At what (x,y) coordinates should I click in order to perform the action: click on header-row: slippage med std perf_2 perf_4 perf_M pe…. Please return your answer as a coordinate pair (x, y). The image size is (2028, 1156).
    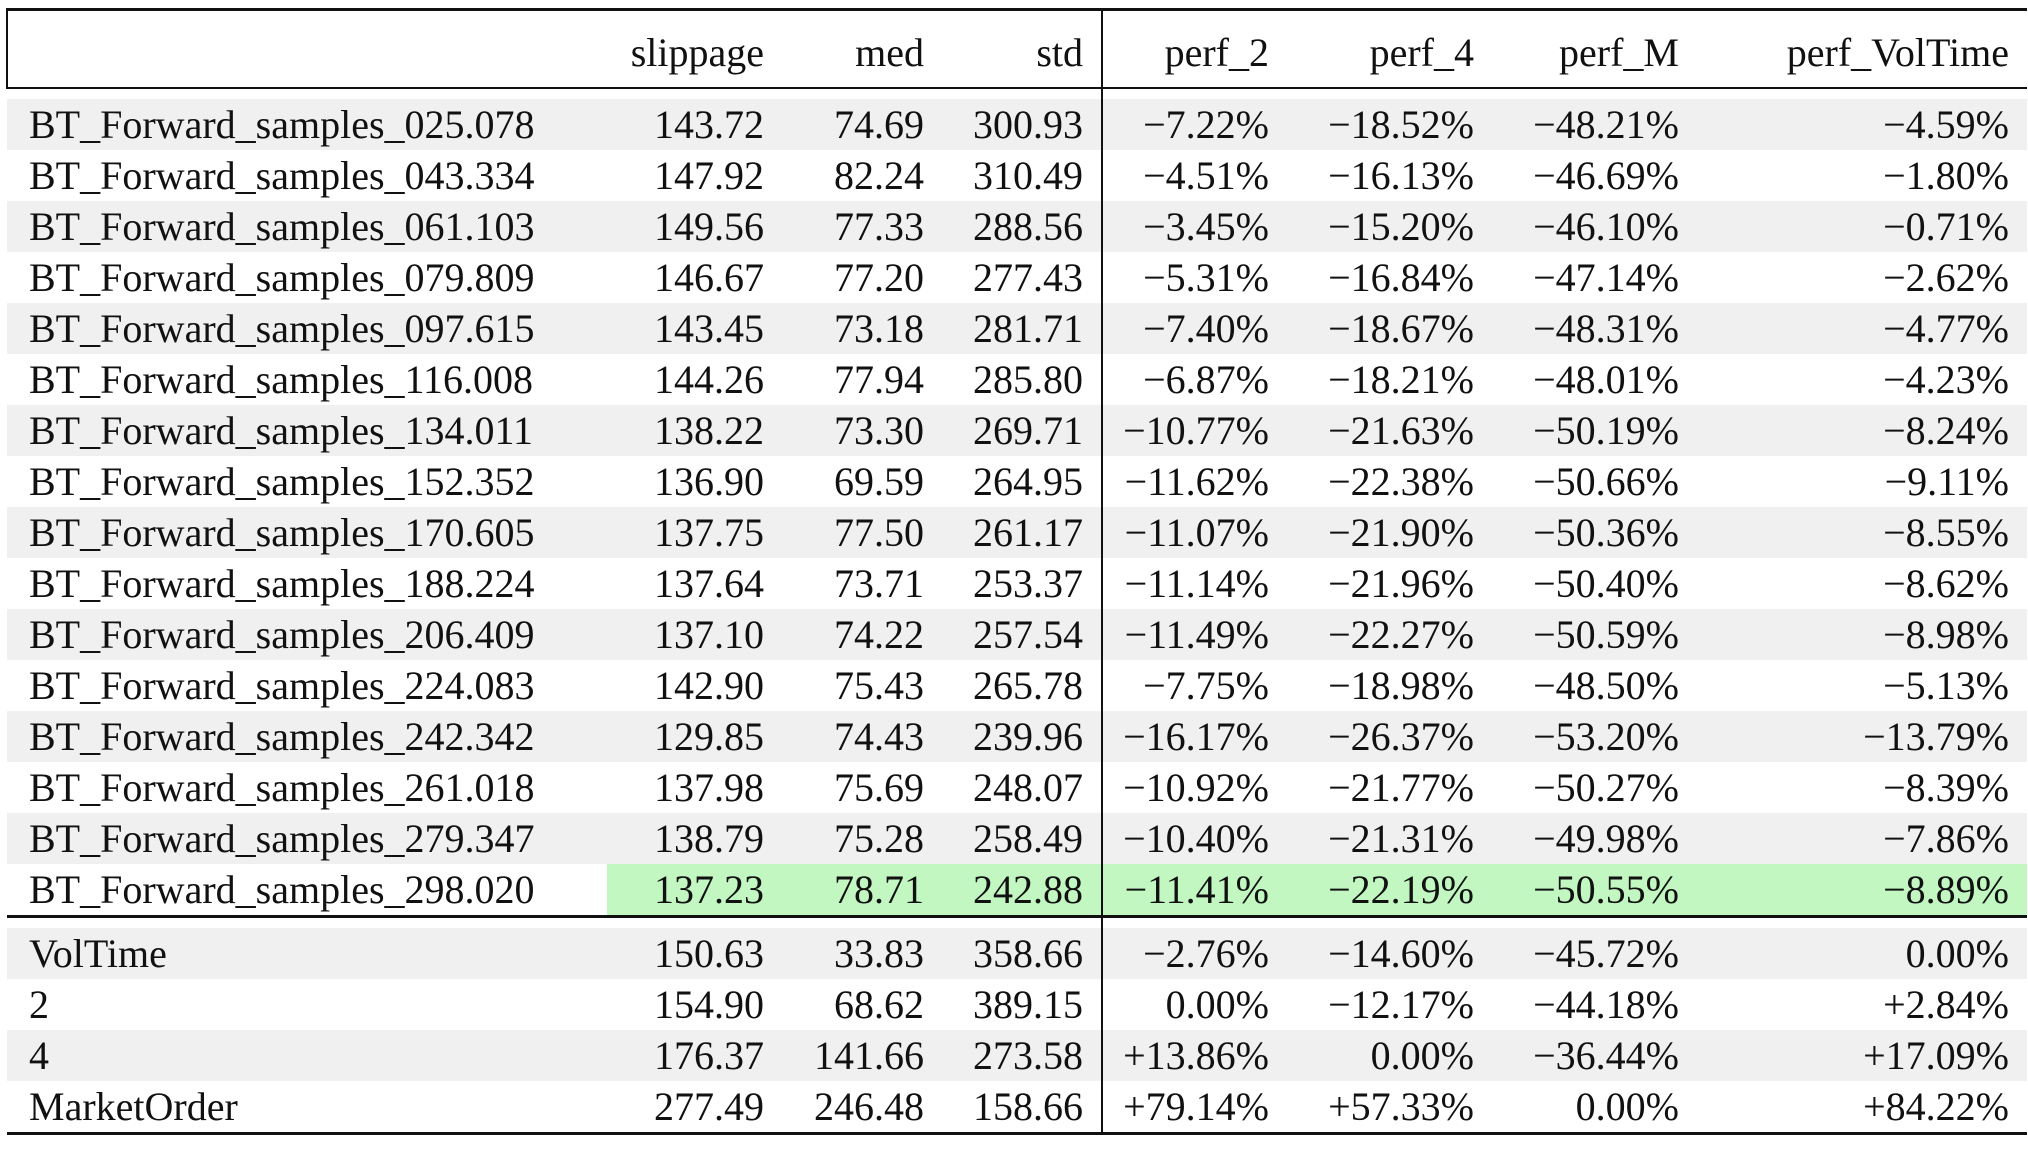
    Looking at the image, I should click on (1016, 48).